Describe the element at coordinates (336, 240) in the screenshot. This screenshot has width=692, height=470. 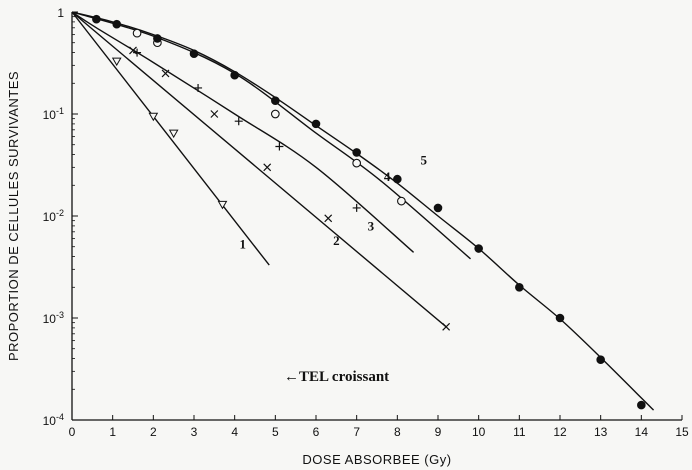
I see `curve-label-2: 2` at that location.